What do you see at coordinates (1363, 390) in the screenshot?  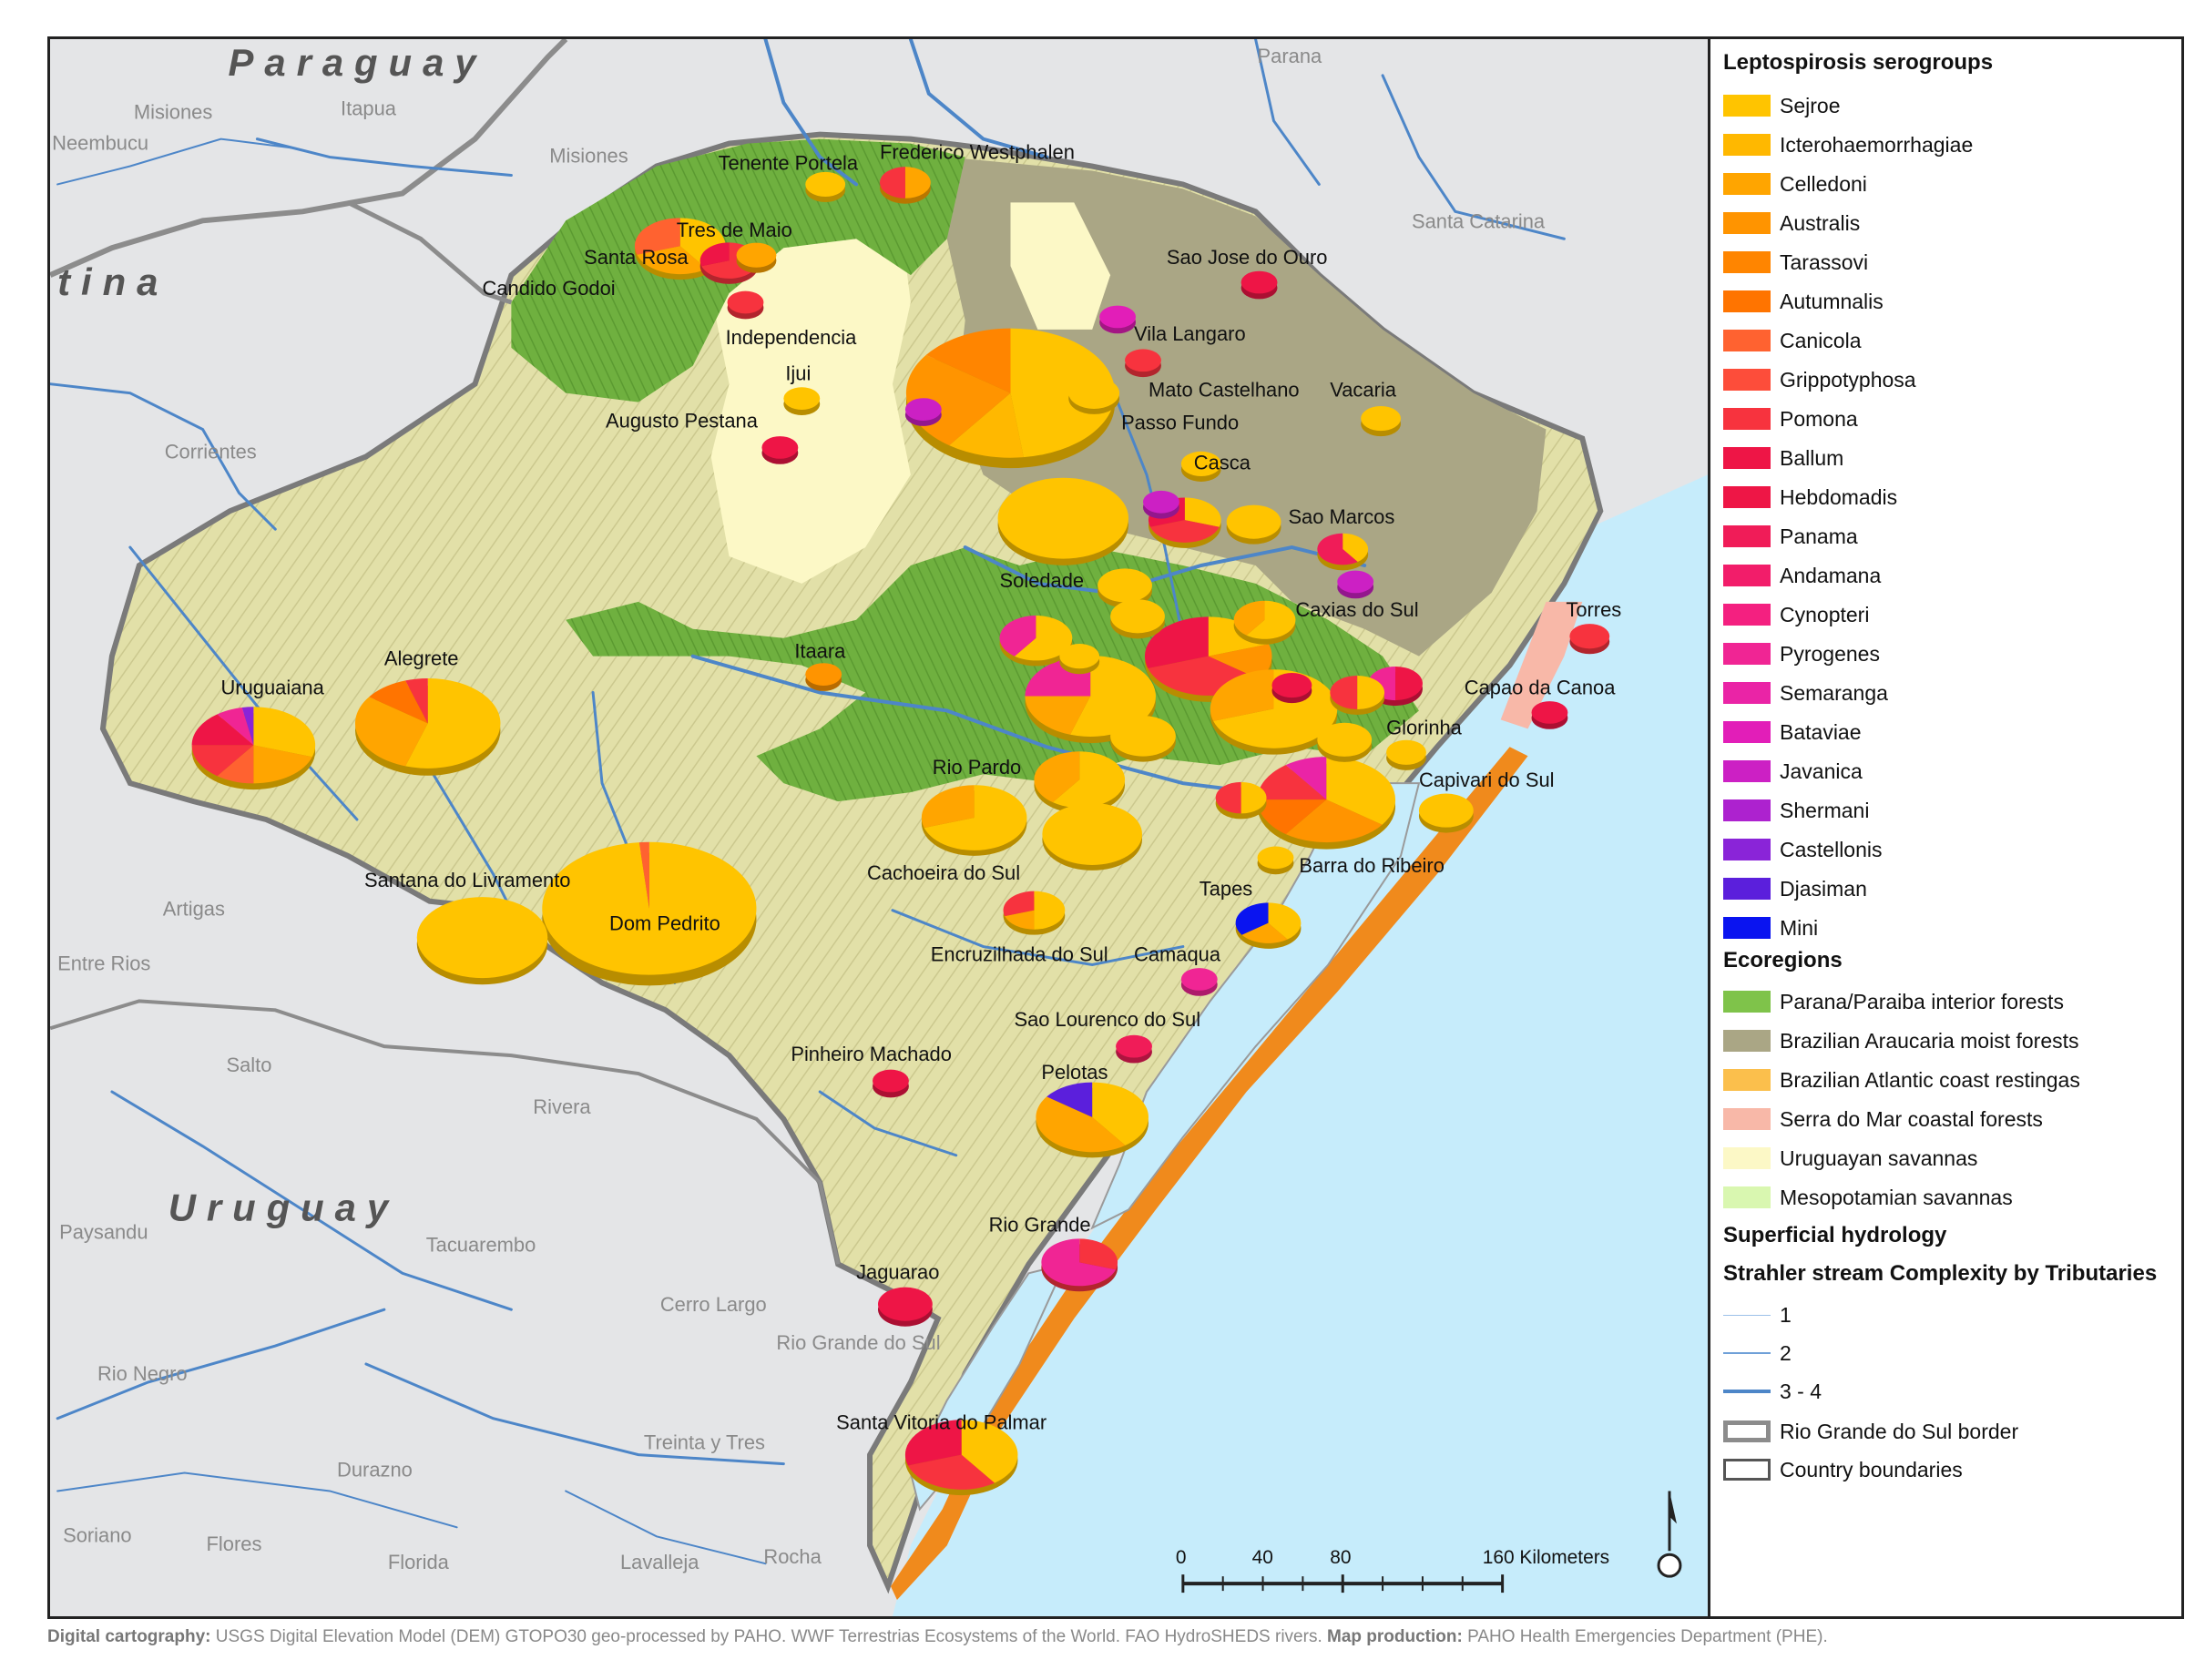 I see `svg-text: Vacaria` at bounding box center [1363, 390].